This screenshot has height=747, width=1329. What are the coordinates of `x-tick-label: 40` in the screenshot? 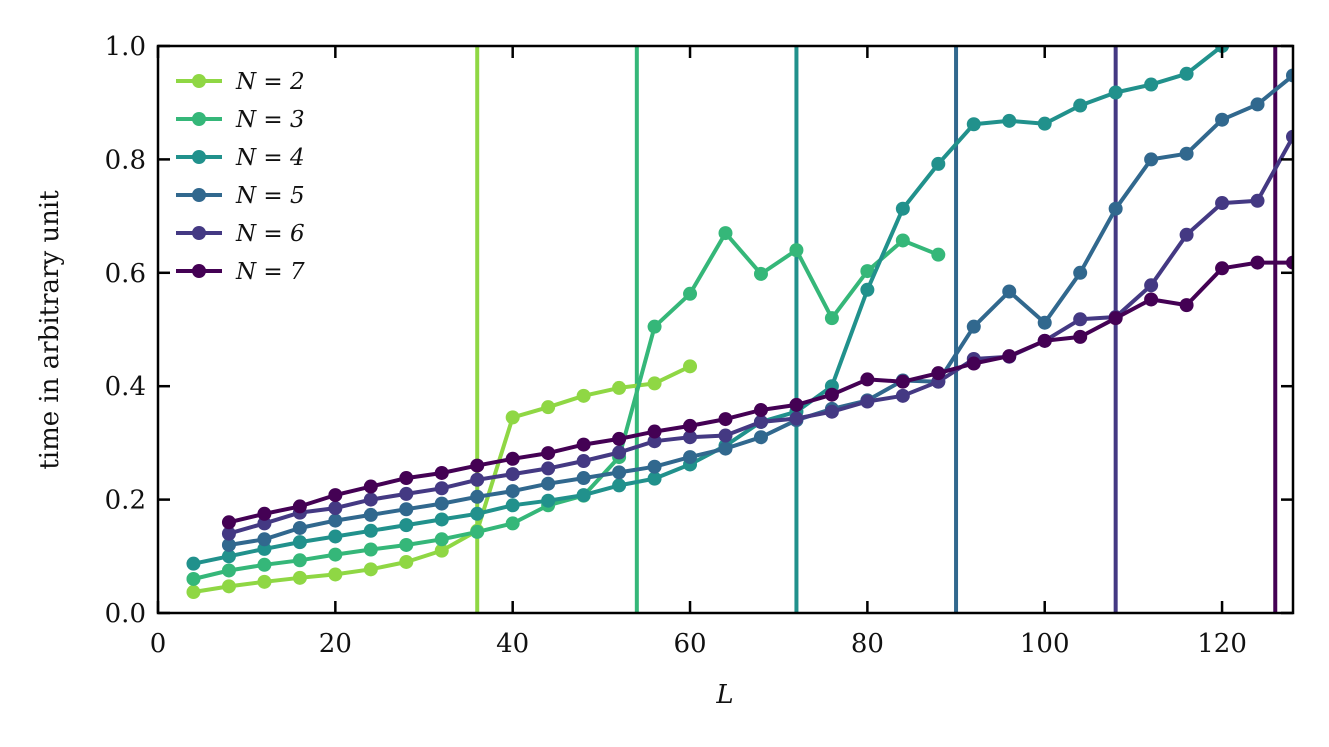 It's located at (512, 644).